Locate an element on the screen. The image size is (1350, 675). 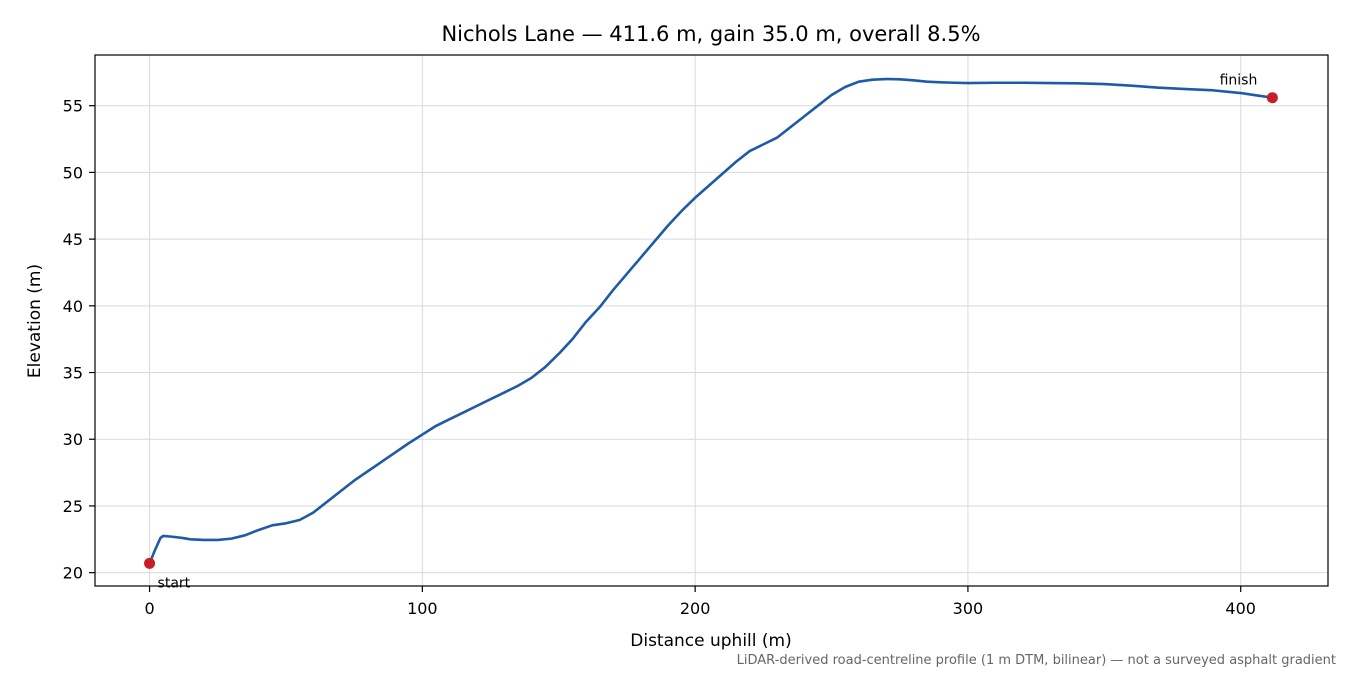
y-tick-label: 20 is located at coordinates (73, 573).